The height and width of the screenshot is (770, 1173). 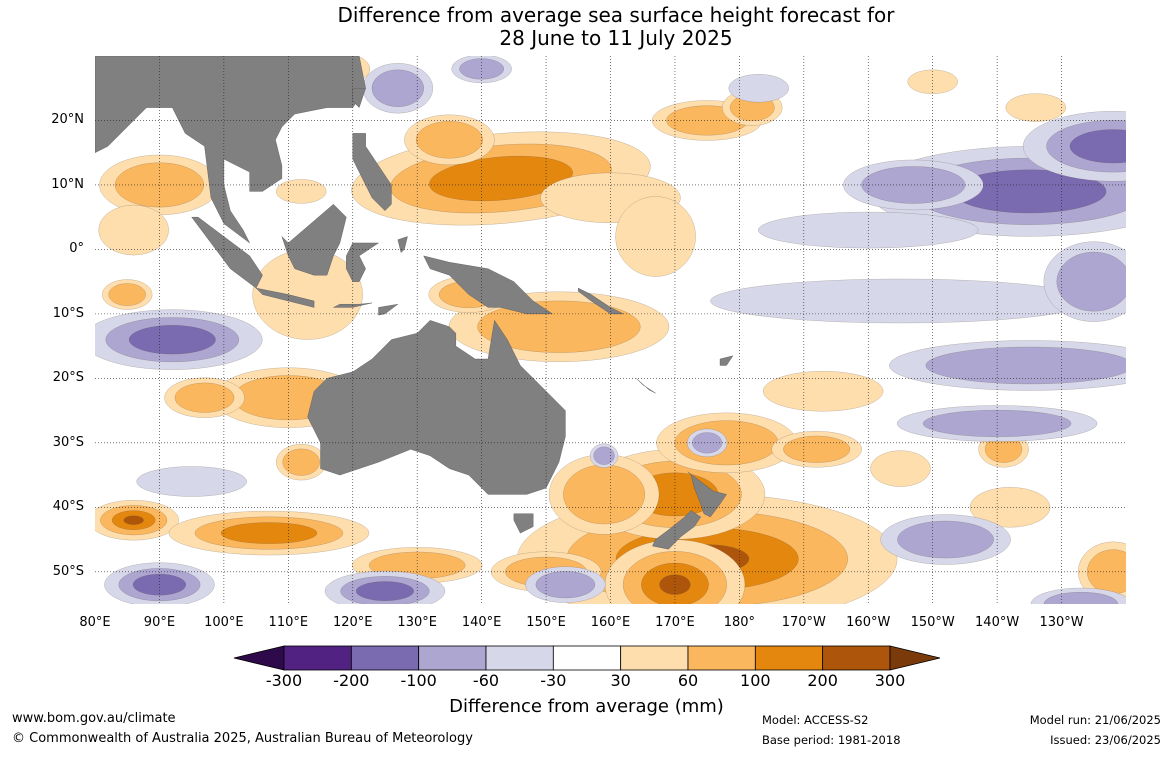 I want to click on longitude-label: 130°W, so click(x=1061, y=622).